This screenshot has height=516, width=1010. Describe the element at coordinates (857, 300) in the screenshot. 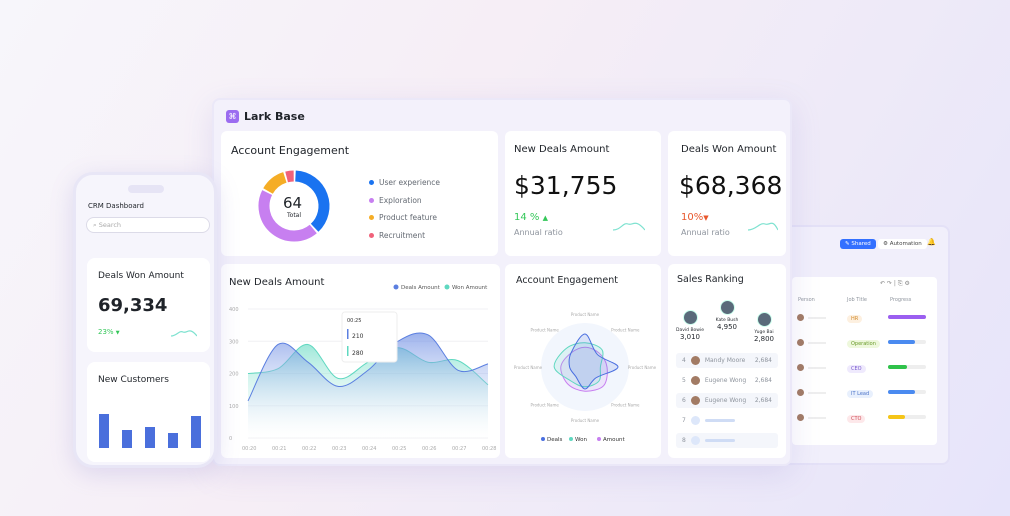

I see `column-job-title: Job Title` at that location.